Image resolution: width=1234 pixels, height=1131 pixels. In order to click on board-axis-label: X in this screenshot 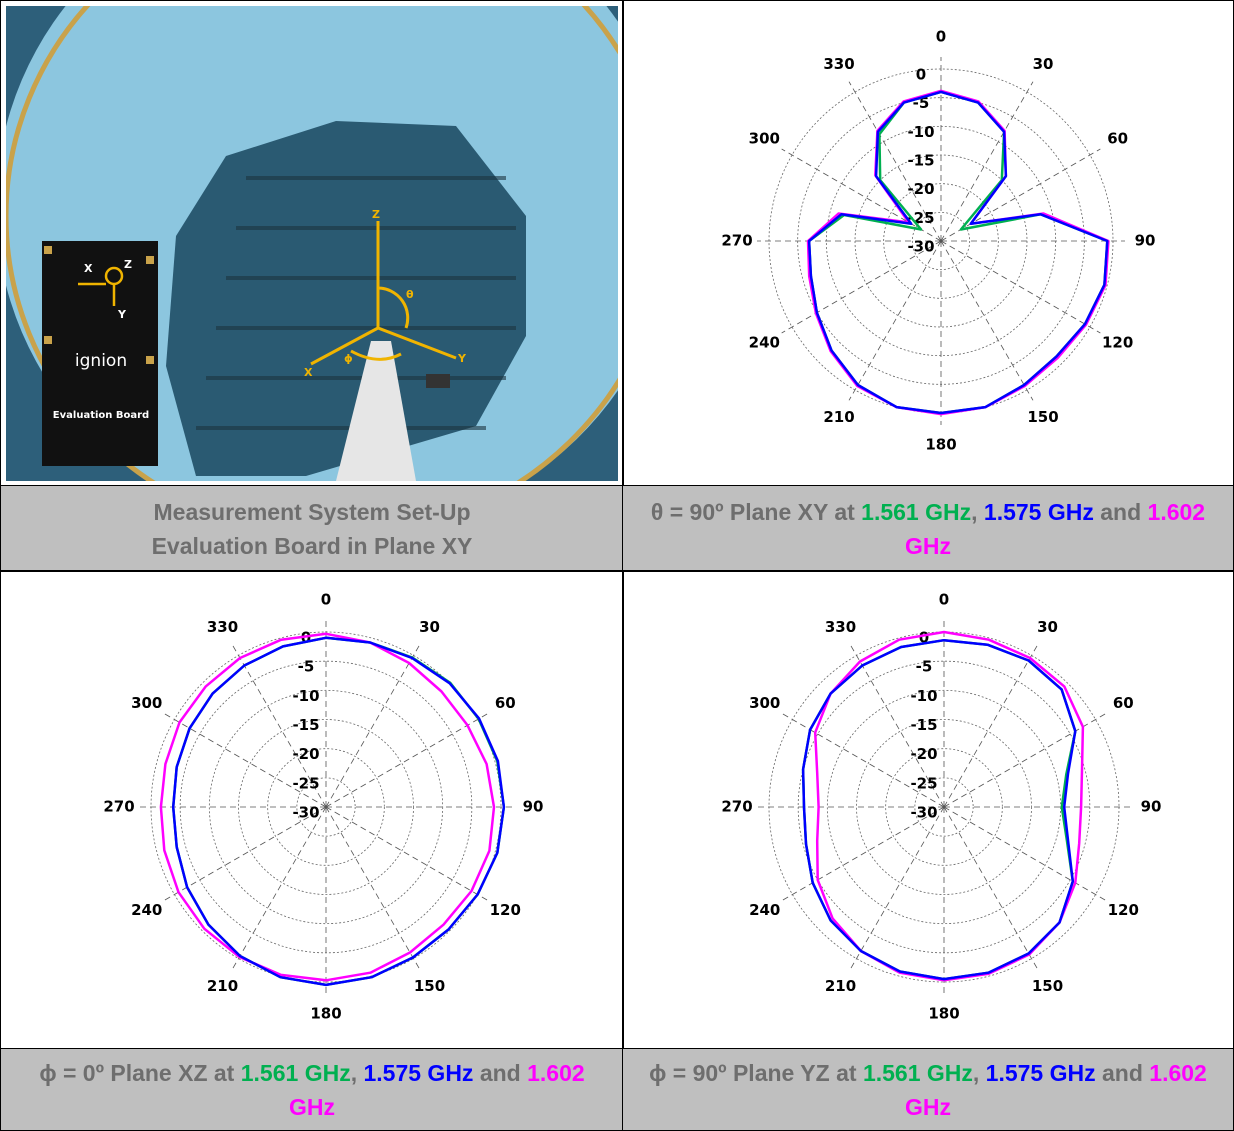, I will do `click(88, 268)`.